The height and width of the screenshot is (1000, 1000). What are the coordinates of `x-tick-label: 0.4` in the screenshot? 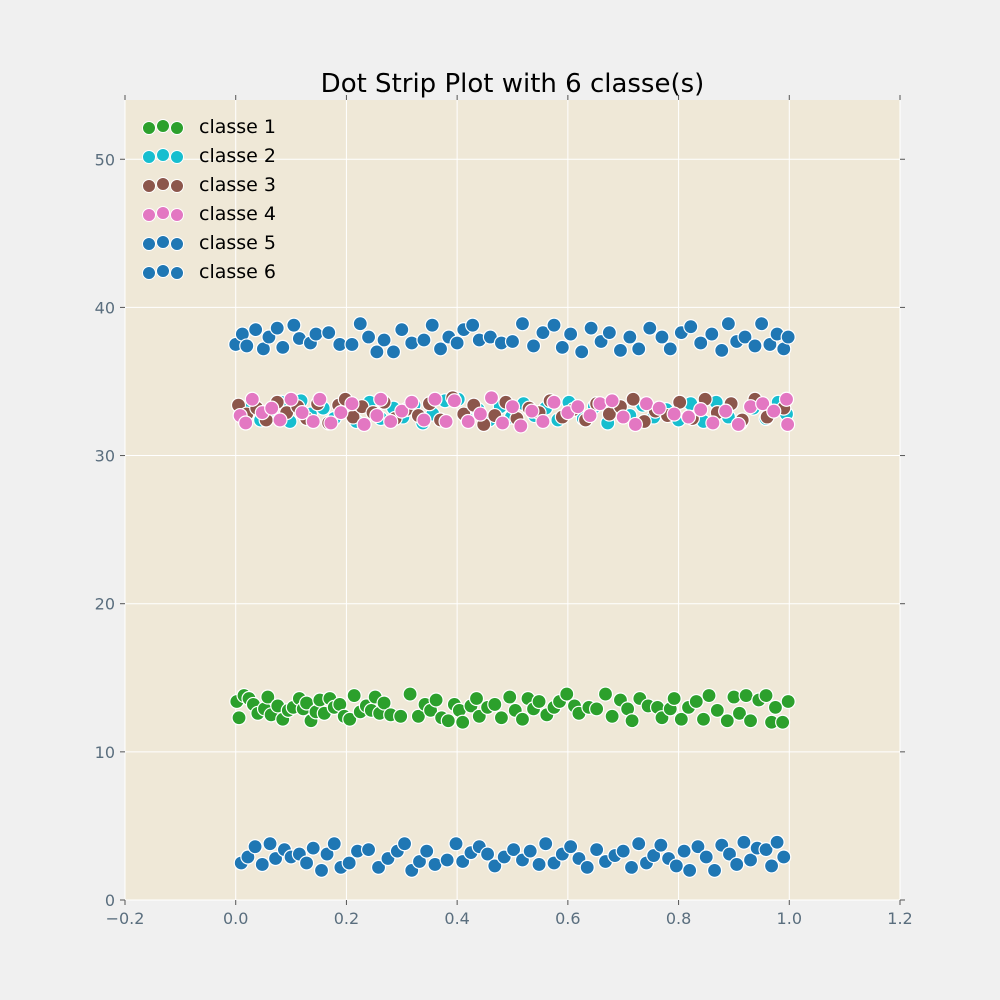 It's located at (456, 918).